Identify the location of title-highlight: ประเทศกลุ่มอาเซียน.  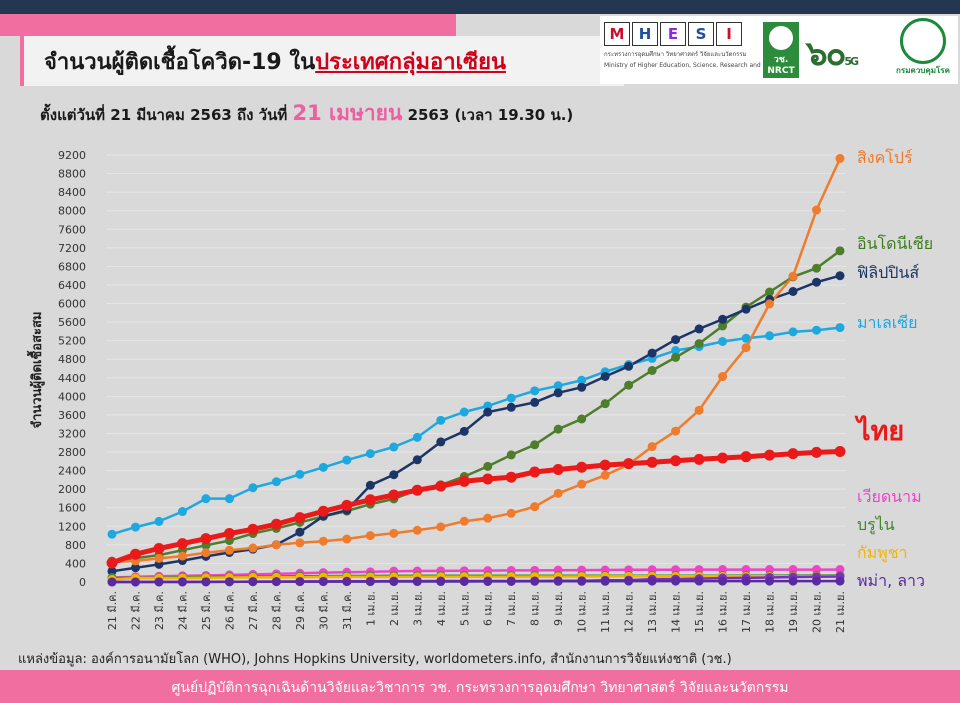
(411, 62).